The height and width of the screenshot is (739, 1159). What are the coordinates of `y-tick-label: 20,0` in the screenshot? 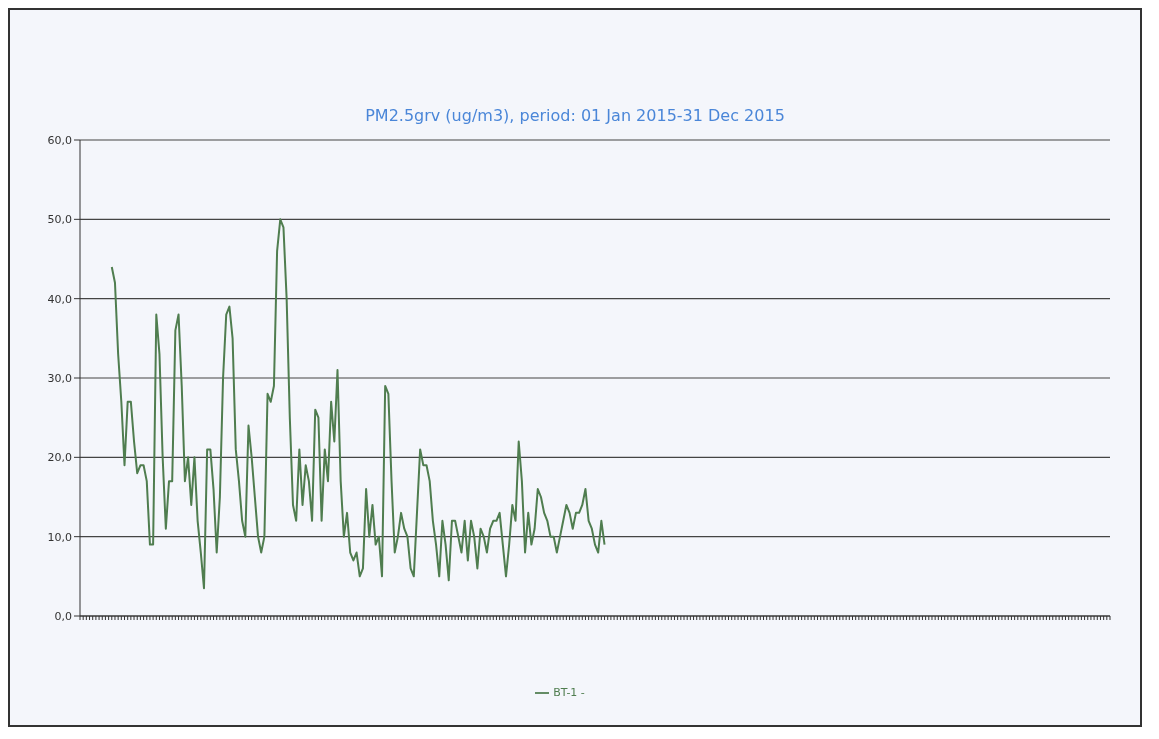 It's located at (59, 458).